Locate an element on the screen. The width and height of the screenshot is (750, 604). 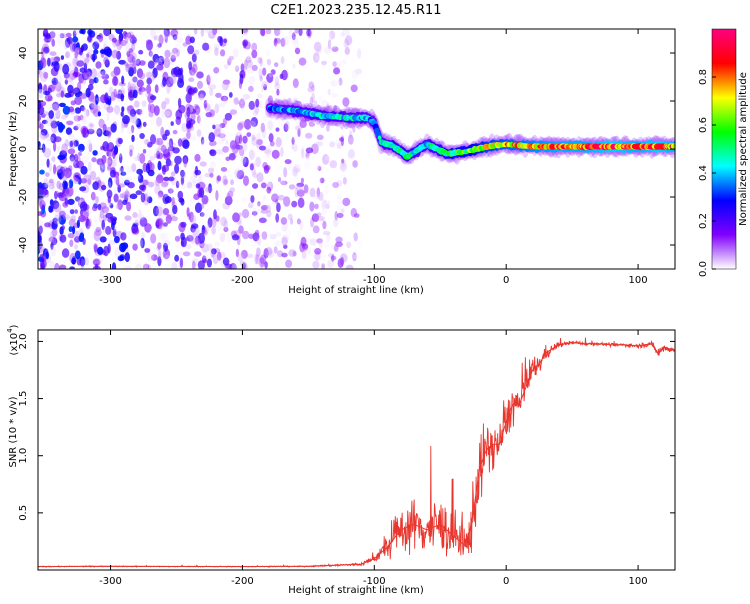
colorbar-tick-label: 0.8 is located at coordinates (703, 77).